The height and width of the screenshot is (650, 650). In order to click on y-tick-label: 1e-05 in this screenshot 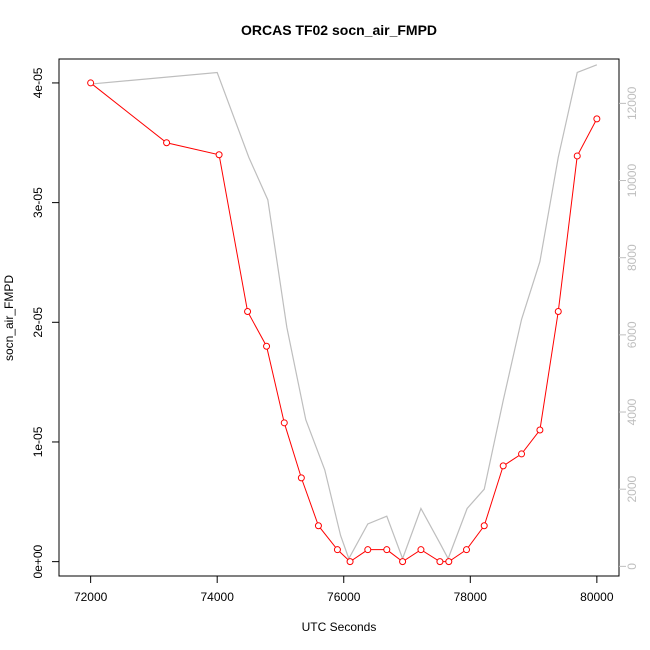, I will do `click(38, 441)`.